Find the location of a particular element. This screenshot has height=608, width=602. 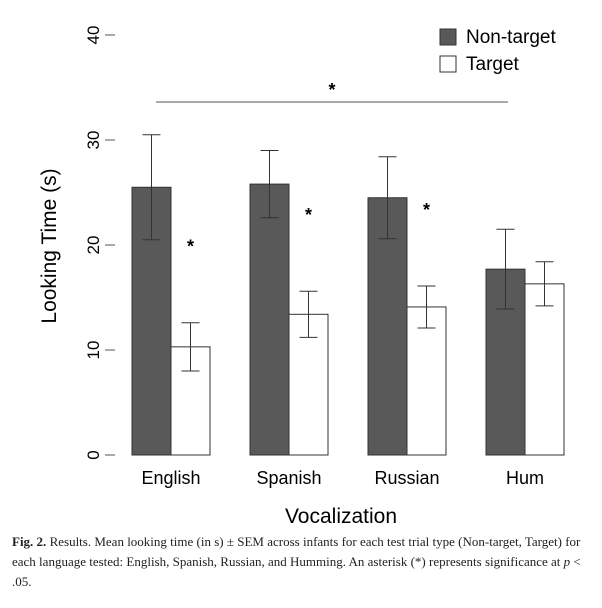

x-tick-label: Hum is located at coordinates (525, 478).